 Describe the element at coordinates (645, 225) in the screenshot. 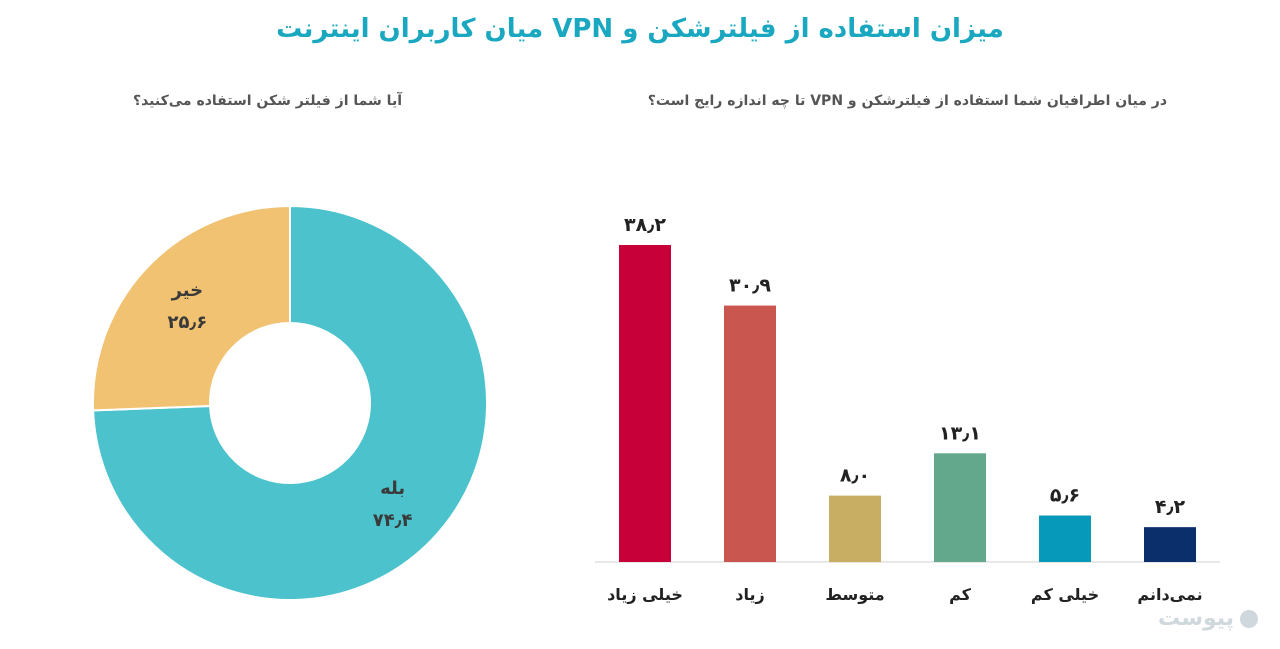

I see `bar-value-label: ۳۸٫۲` at that location.